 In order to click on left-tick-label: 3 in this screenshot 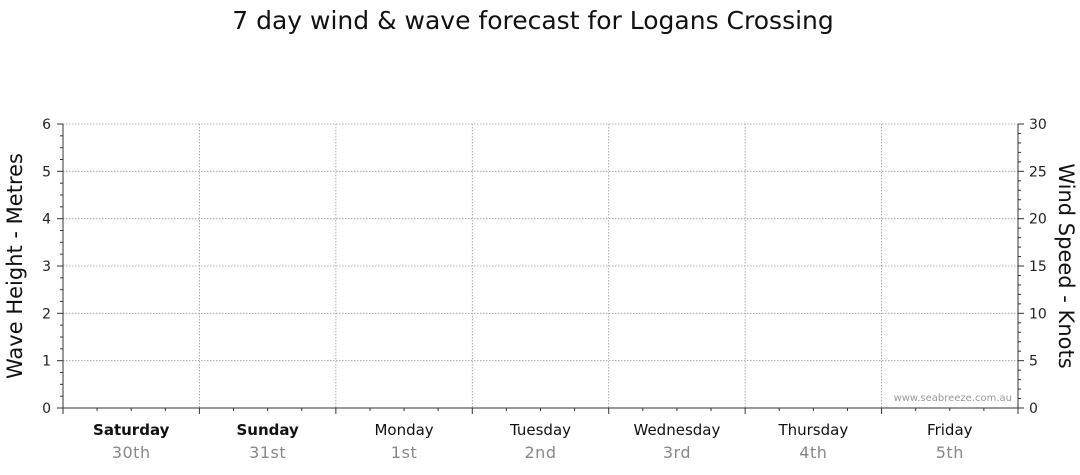, I will do `click(46, 267)`.